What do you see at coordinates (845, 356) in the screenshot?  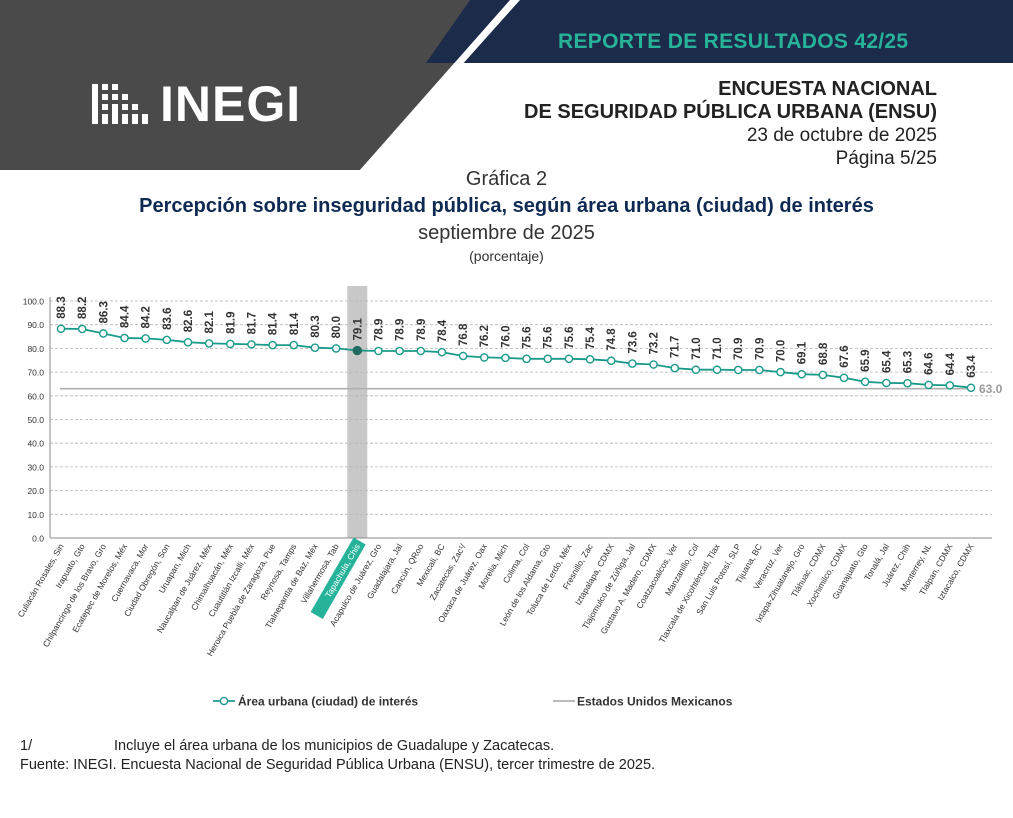 I see `data-value-label: 67.6` at bounding box center [845, 356].